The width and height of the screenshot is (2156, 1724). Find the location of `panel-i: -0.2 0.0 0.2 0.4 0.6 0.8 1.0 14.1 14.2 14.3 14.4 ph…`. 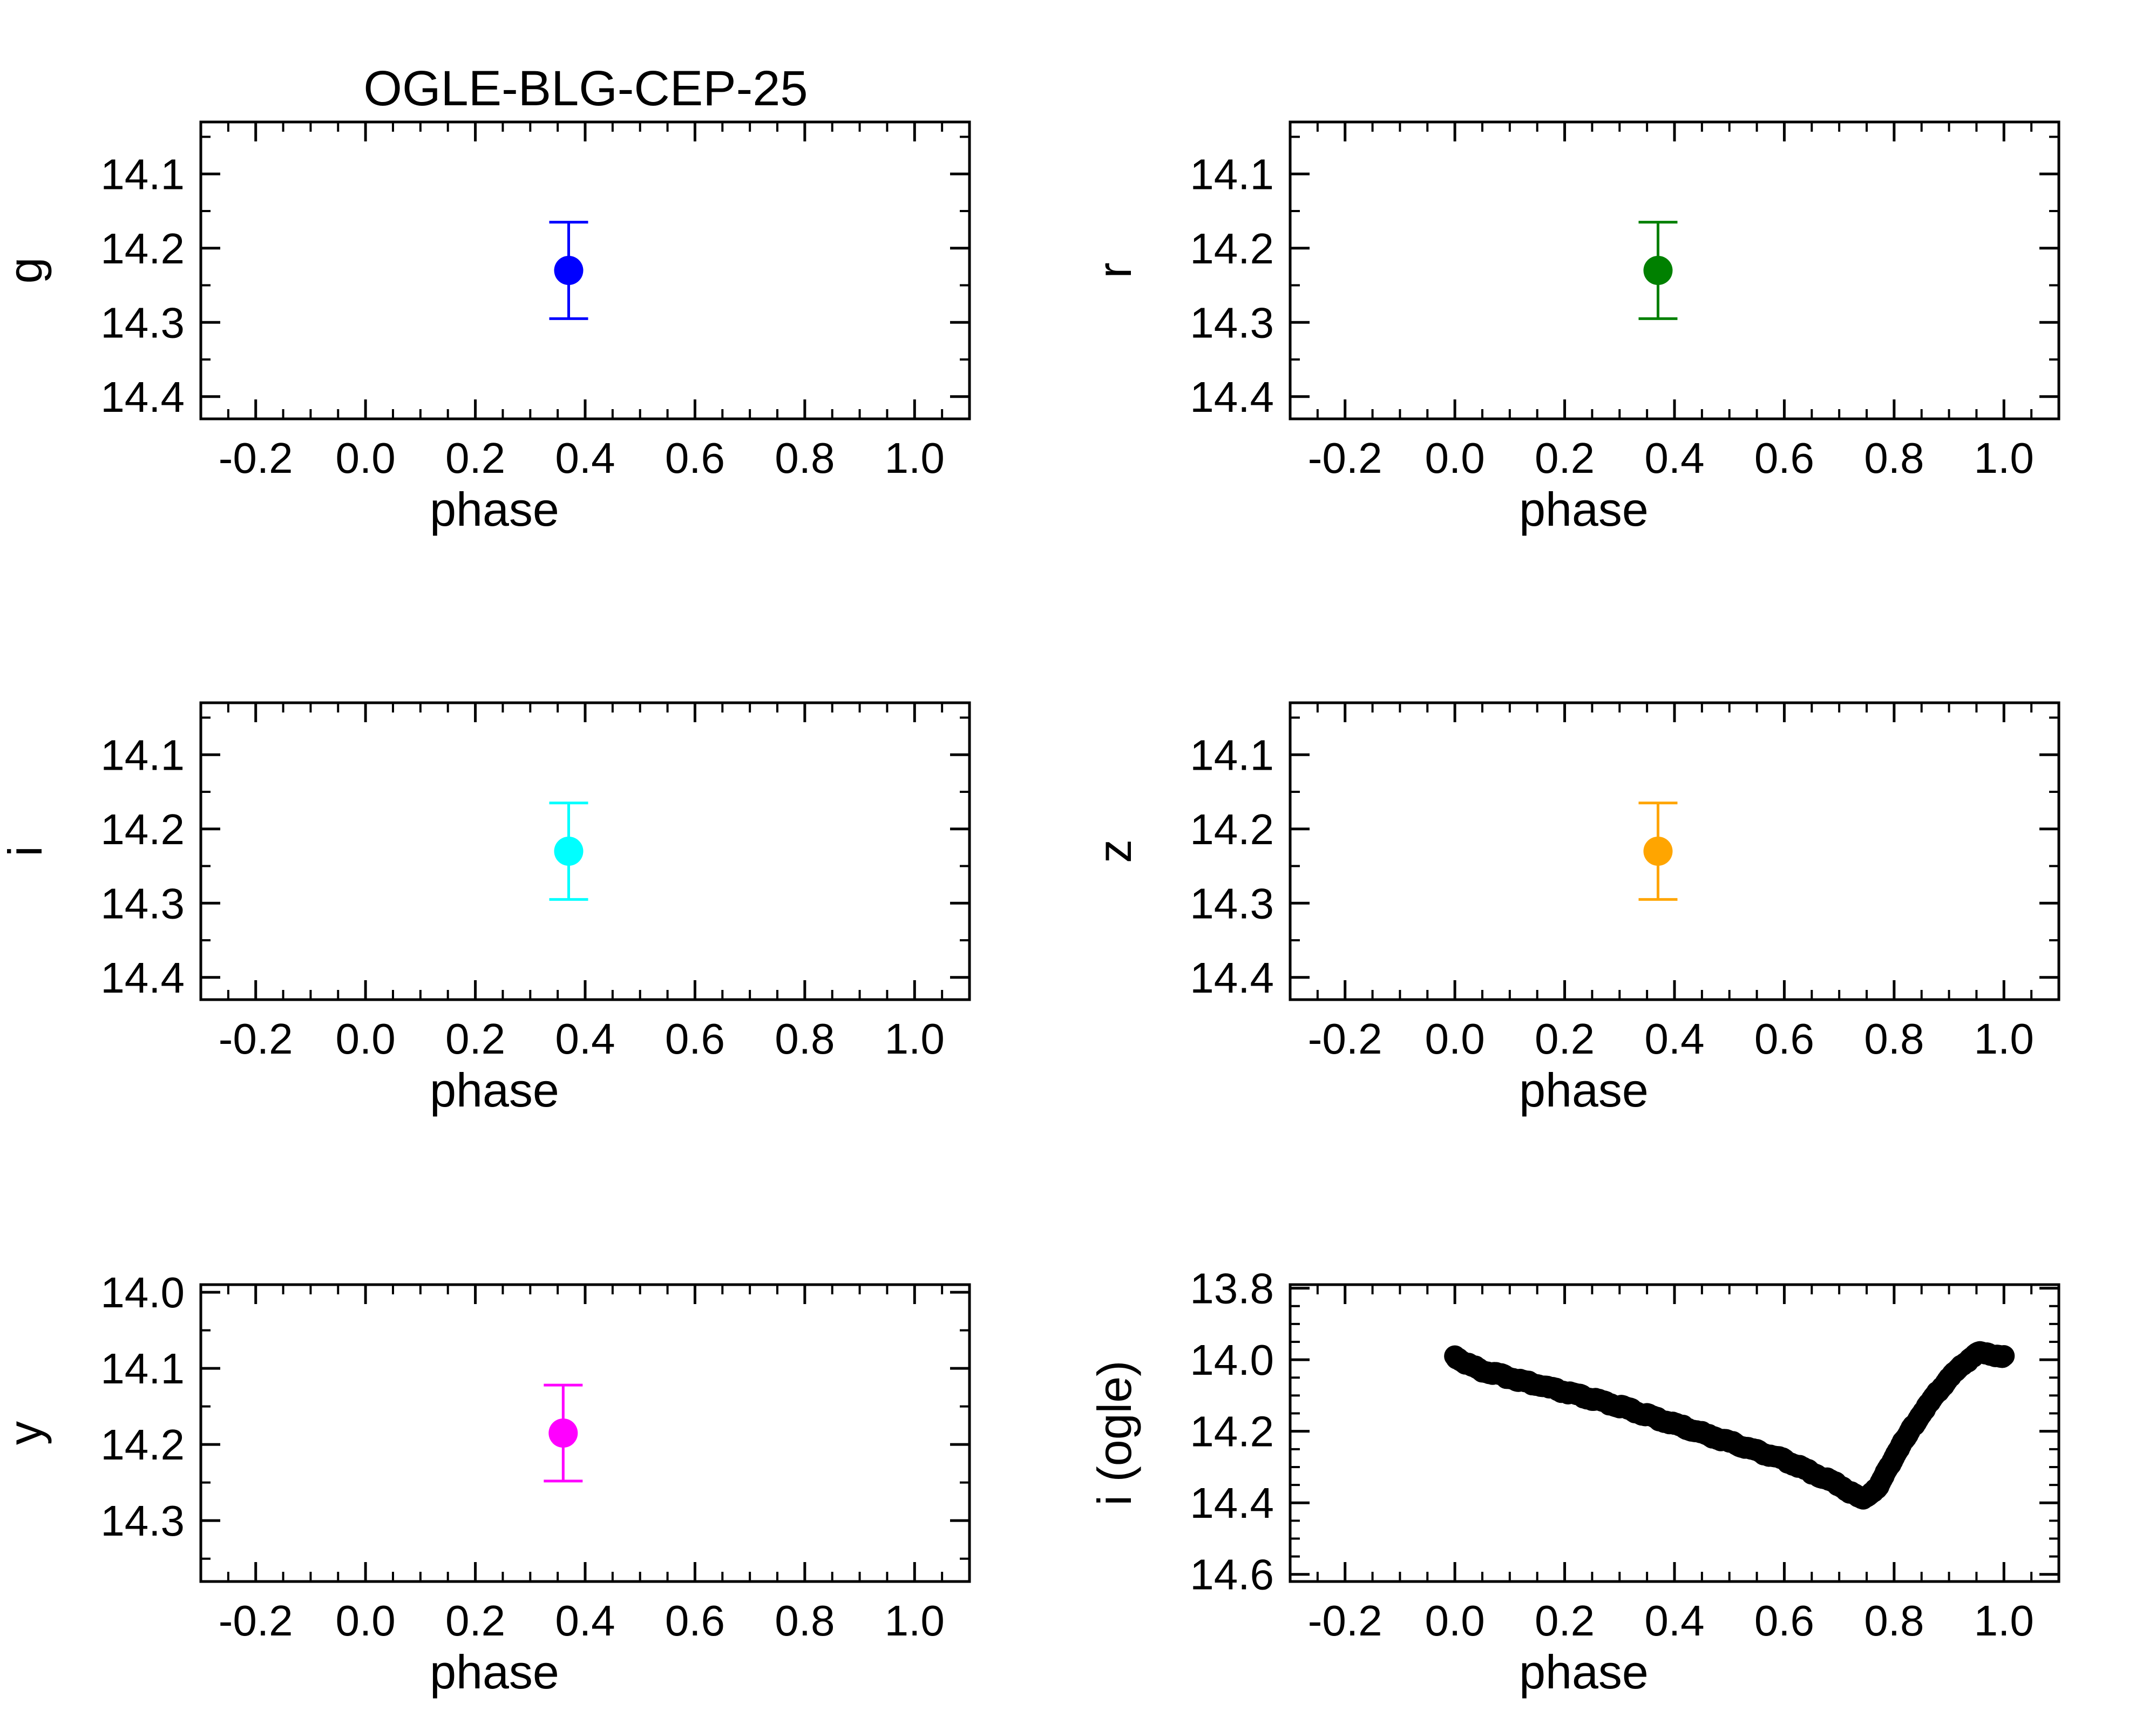

panel-i: -0.2 0.0 0.2 0.4 0.6 0.8 1.0 14.1 14.2 14.3 14.4 ph… is located at coordinates (485, 909).